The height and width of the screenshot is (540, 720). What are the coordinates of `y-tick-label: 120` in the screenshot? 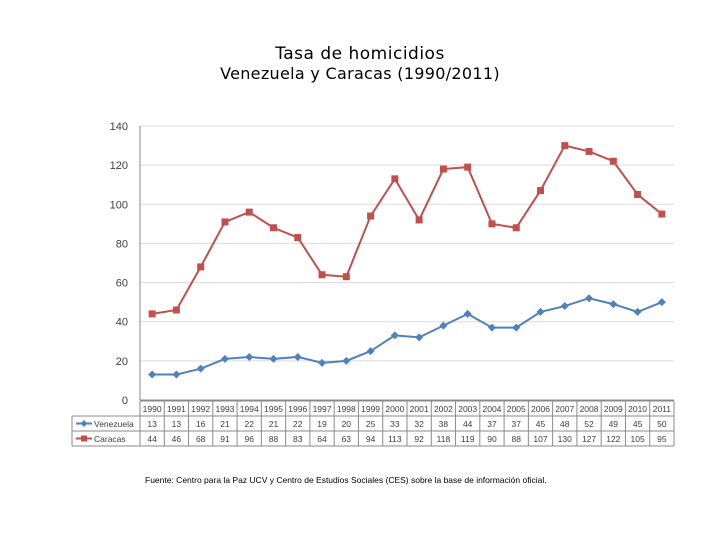 It's located at (119, 166).